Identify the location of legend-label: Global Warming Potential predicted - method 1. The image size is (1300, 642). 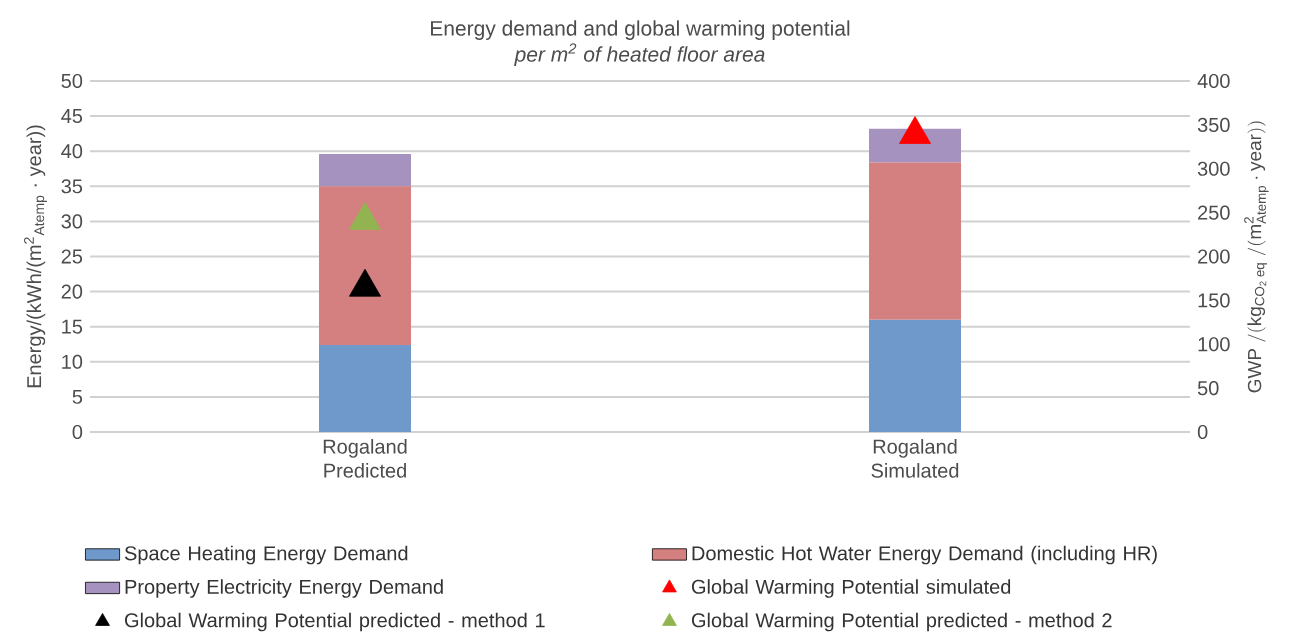
(335, 622).